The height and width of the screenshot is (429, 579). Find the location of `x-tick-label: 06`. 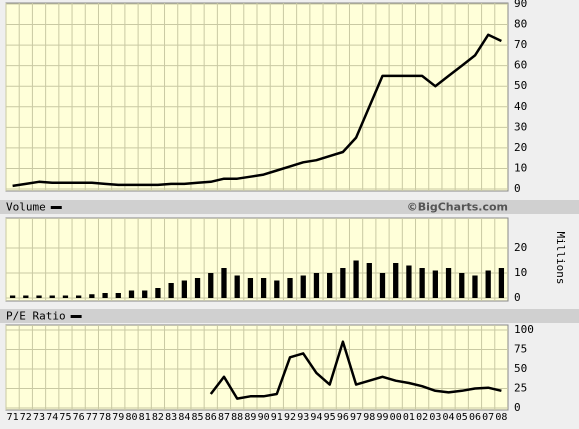

x-tick-label: 06 is located at coordinates (475, 417).